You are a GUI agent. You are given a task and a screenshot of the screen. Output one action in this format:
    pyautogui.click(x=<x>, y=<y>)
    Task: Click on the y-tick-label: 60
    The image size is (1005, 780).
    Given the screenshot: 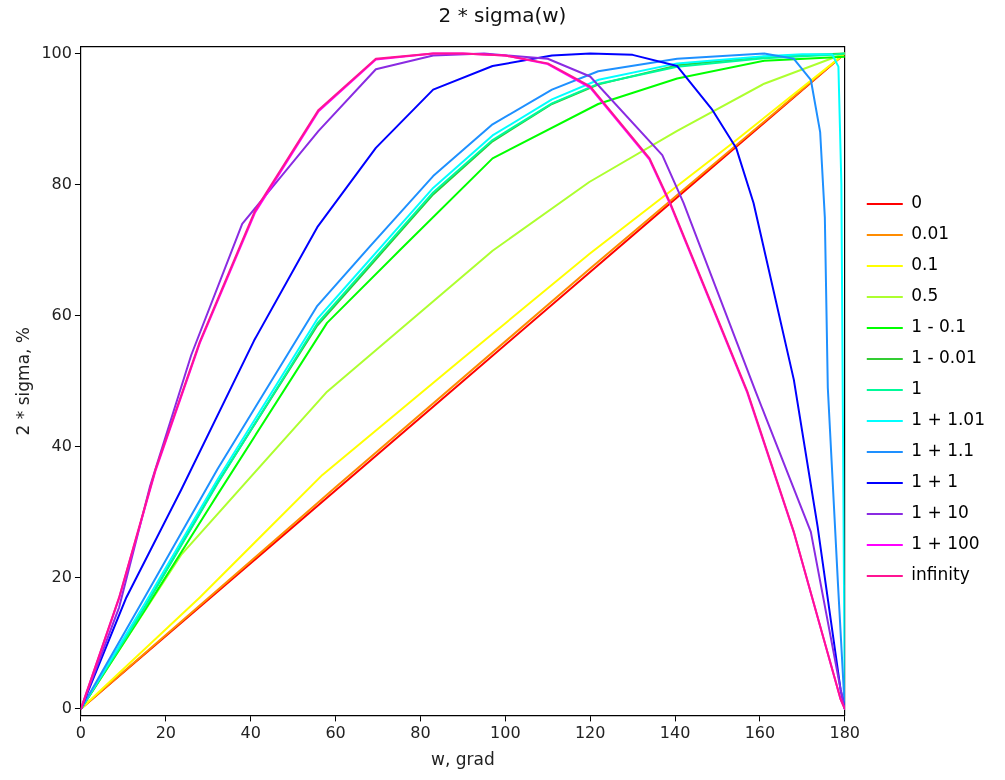 What is the action you would take?
    pyautogui.click(x=61, y=314)
    